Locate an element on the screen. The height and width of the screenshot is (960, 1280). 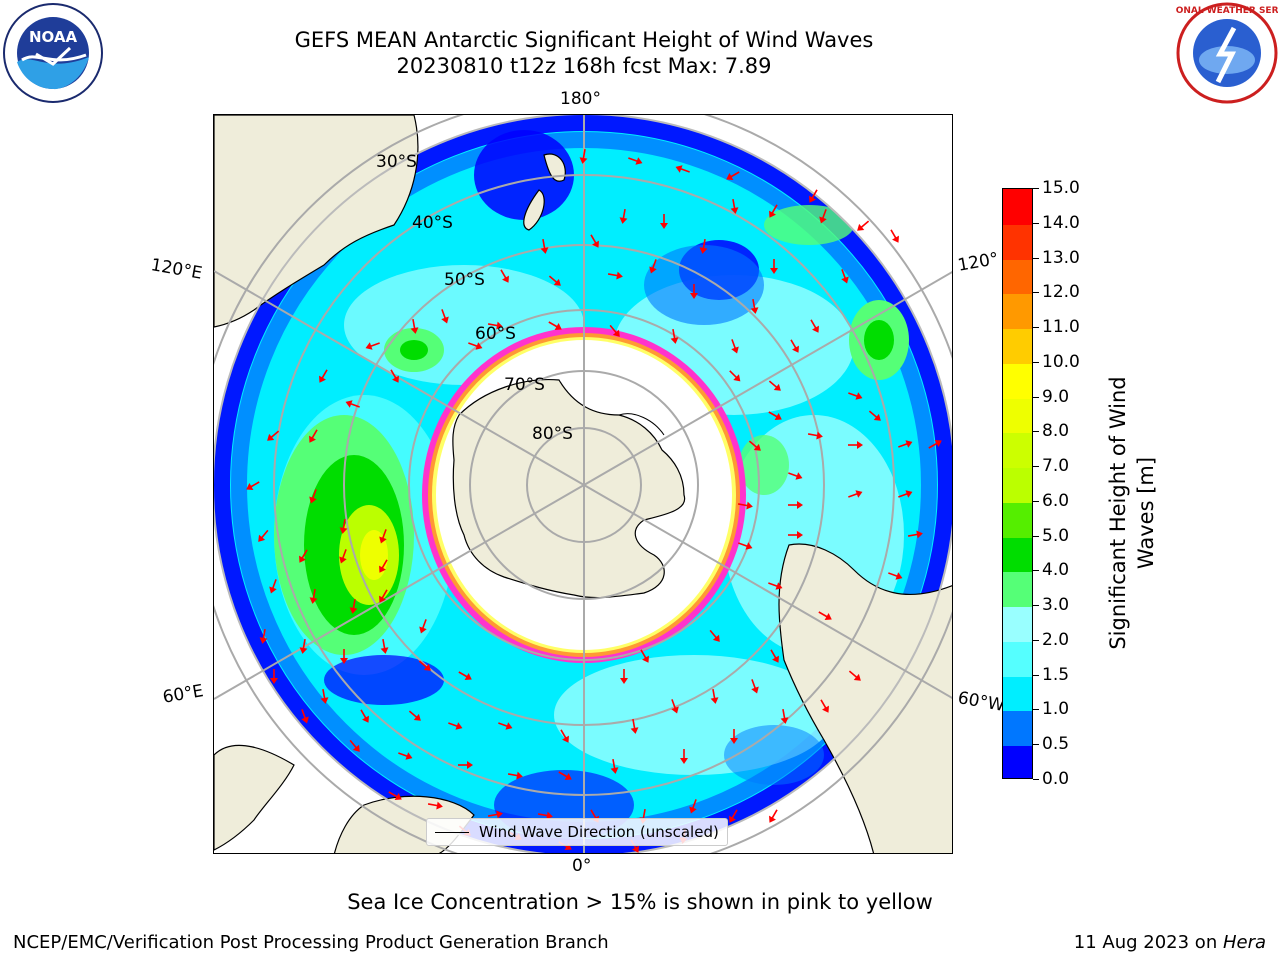
colorbar-tick-label: 13.0 is located at coordinates (1061, 257).